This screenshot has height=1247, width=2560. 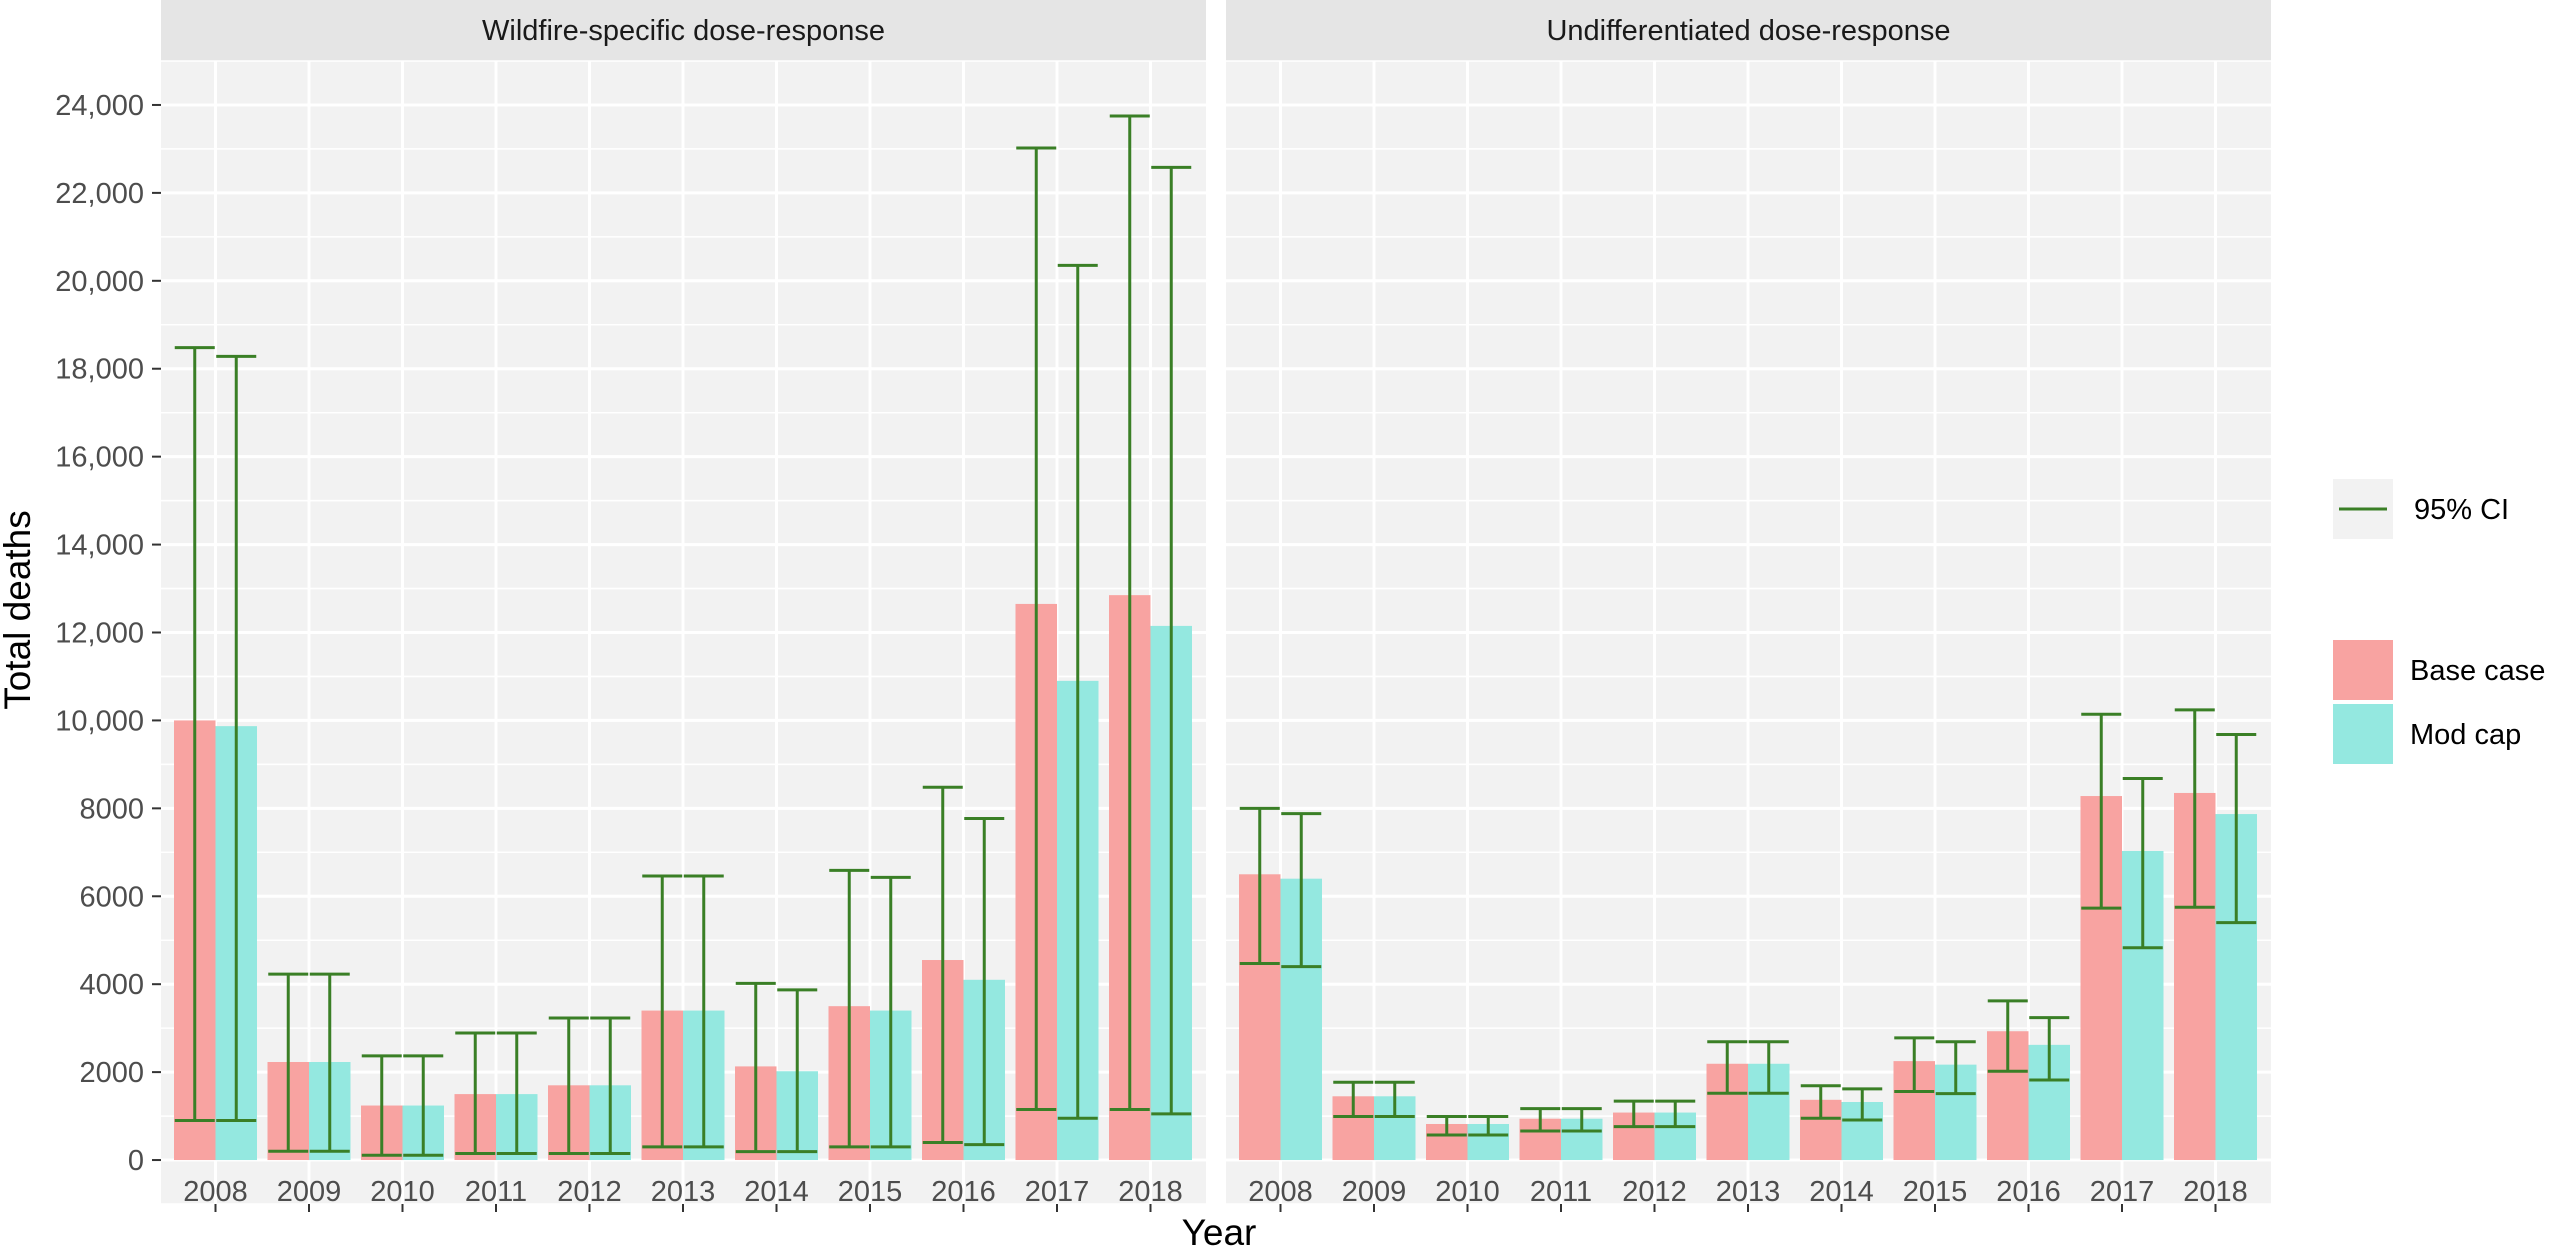 What do you see at coordinates (111, 1073) in the screenshot?
I see `y-tick-label: 2000` at bounding box center [111, 1073].